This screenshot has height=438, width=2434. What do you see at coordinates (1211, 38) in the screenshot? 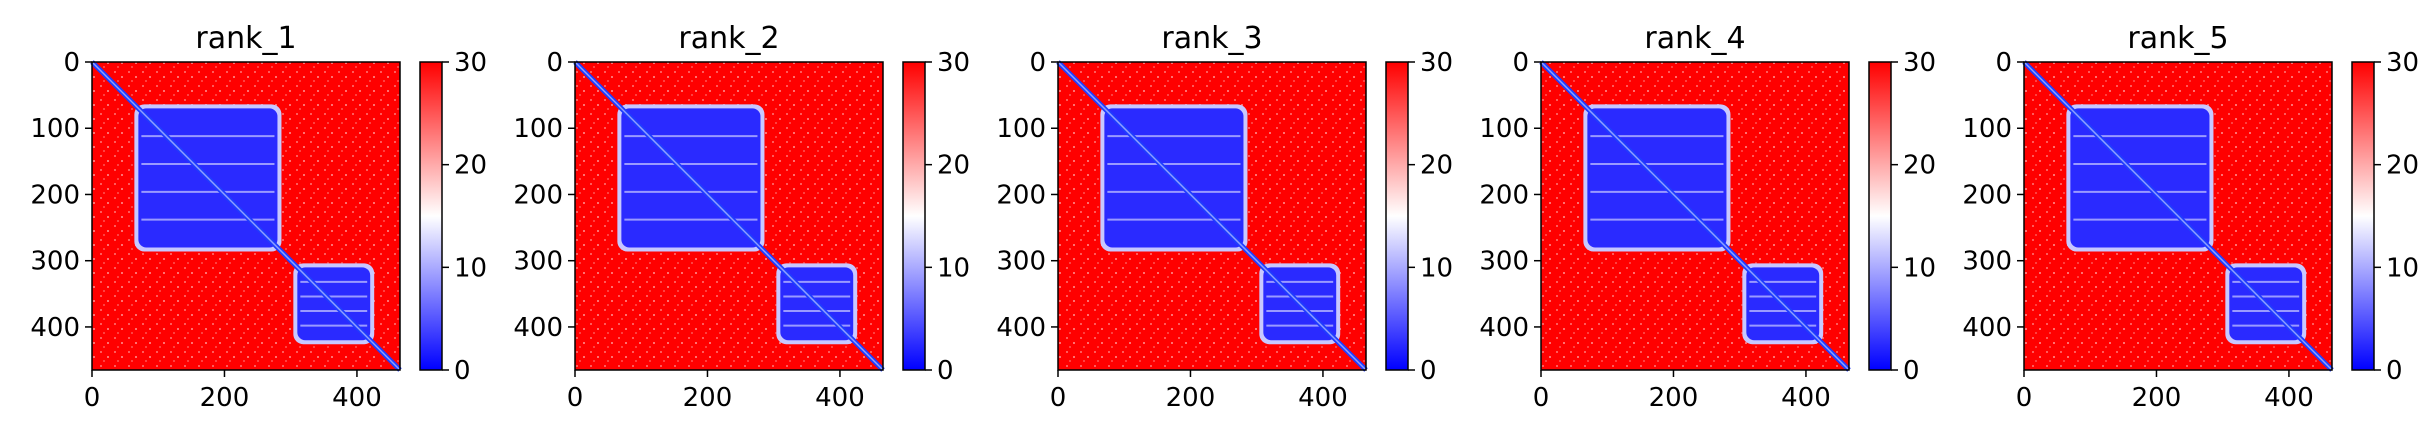
I see `panel-title: rank_3` at bounding box center [1211, 38].